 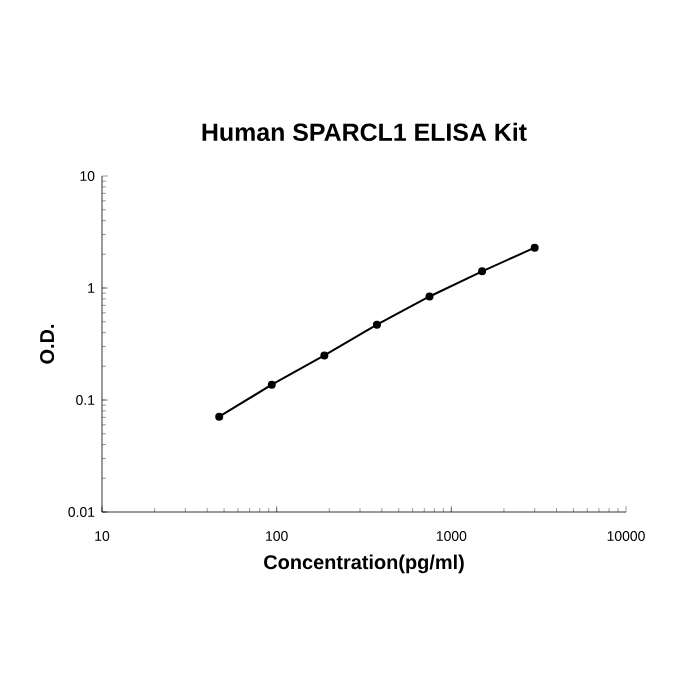 What do you see at coordinates (364, 564) in the screenshot?
I see `x-axis-title: Concentration(pg/ml)` at bounding box center [364, 564].